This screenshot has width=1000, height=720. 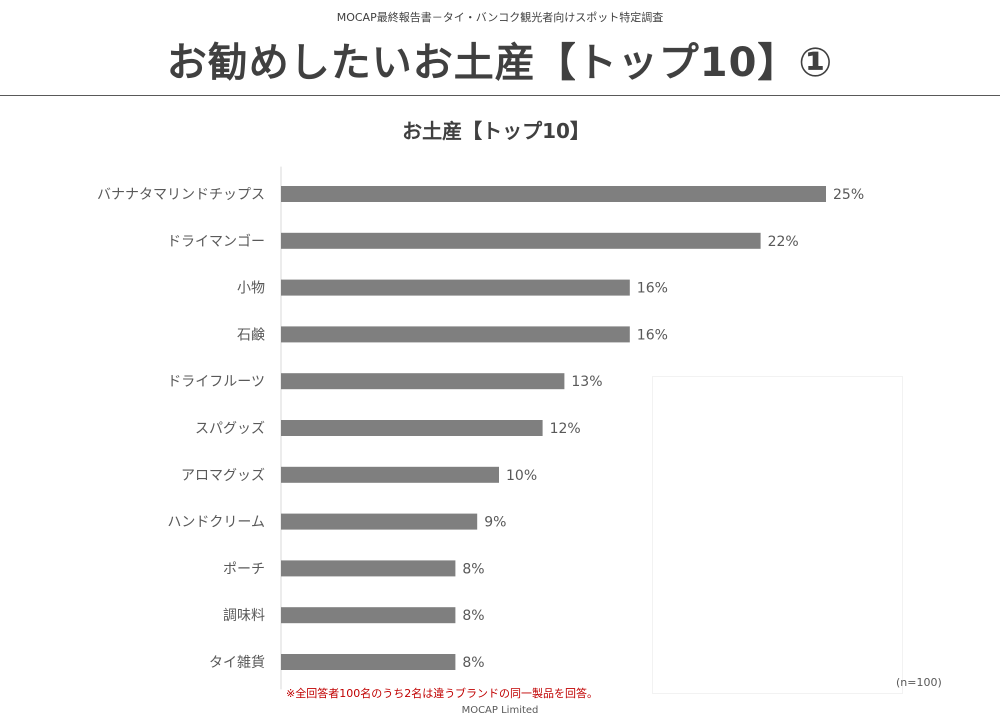 I want to click on category-label: アロマグッズ, so click(x=223, y=476).